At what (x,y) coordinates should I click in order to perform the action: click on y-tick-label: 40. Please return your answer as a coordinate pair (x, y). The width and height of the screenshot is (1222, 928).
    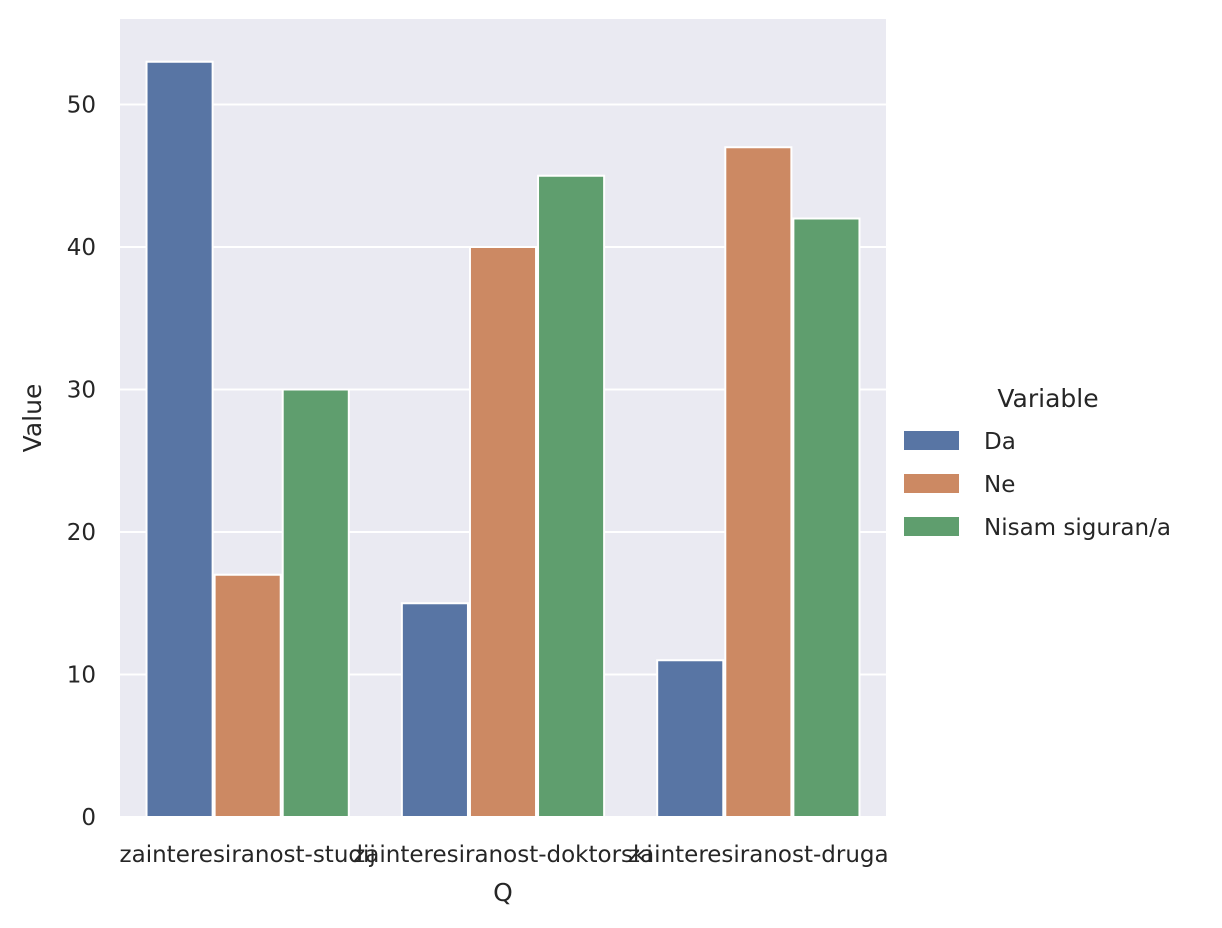
    Looking at the image, I should click on (81, 248).